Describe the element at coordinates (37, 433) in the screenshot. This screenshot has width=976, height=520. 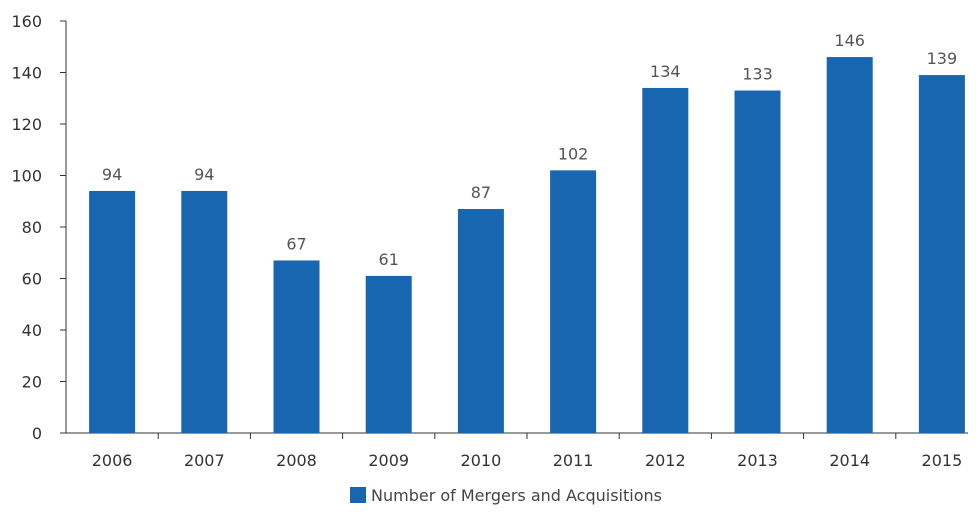
I see `y-tick-label: 0` at that location.